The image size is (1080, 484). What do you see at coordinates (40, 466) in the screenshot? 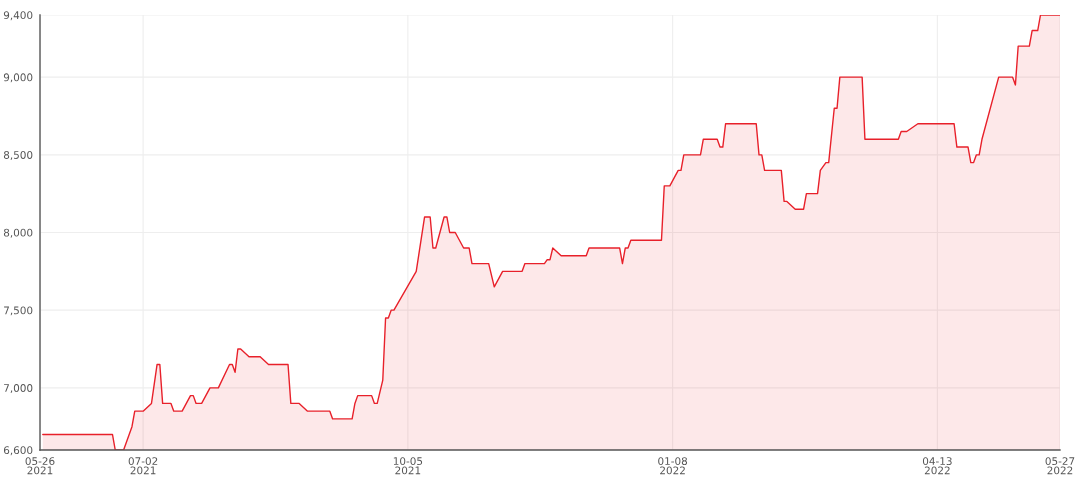
I see `x-tick-label: 05-26 2021` at bounding box center [40, 466].